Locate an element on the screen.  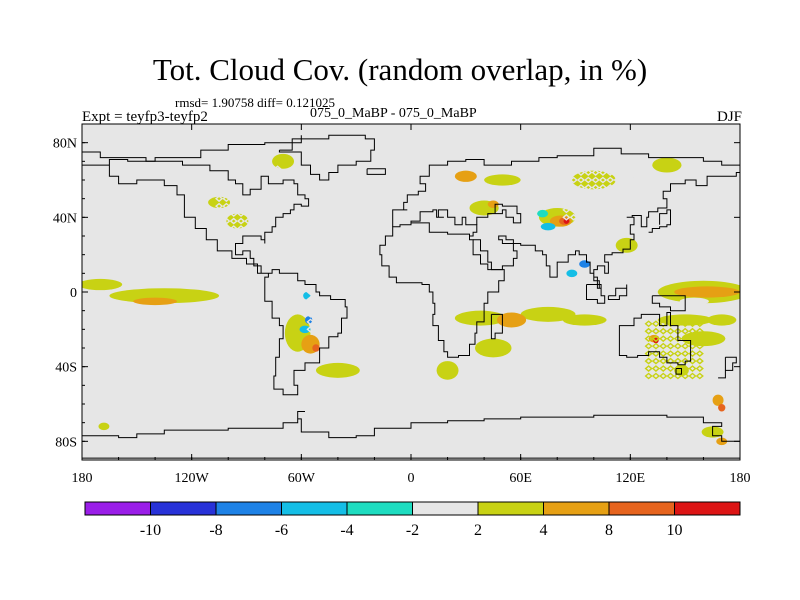
stats-label: rmsd= 1.90758 diff= 0.121025 is located at coordinates (255, 102).